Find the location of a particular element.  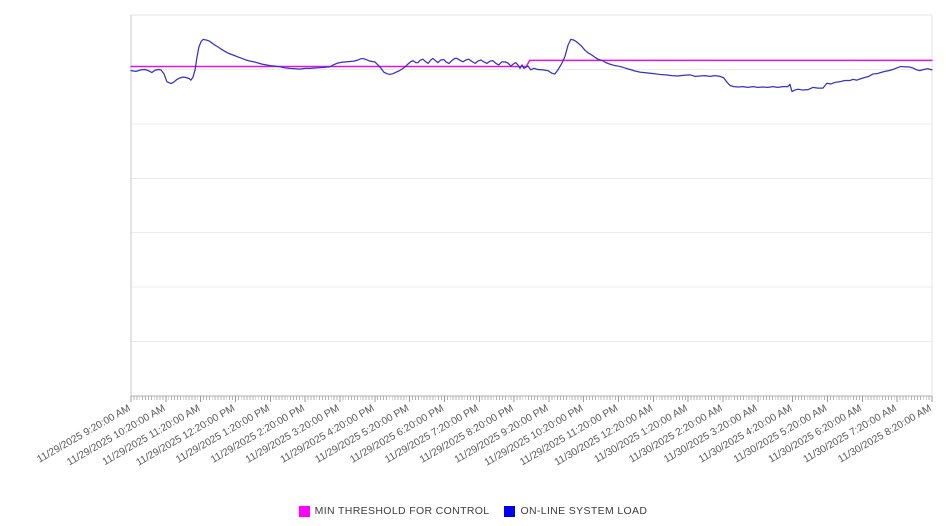

legend-item-online-system-load: ON-LINE SYSTEM LOAD is located at coordinates (575, 511).